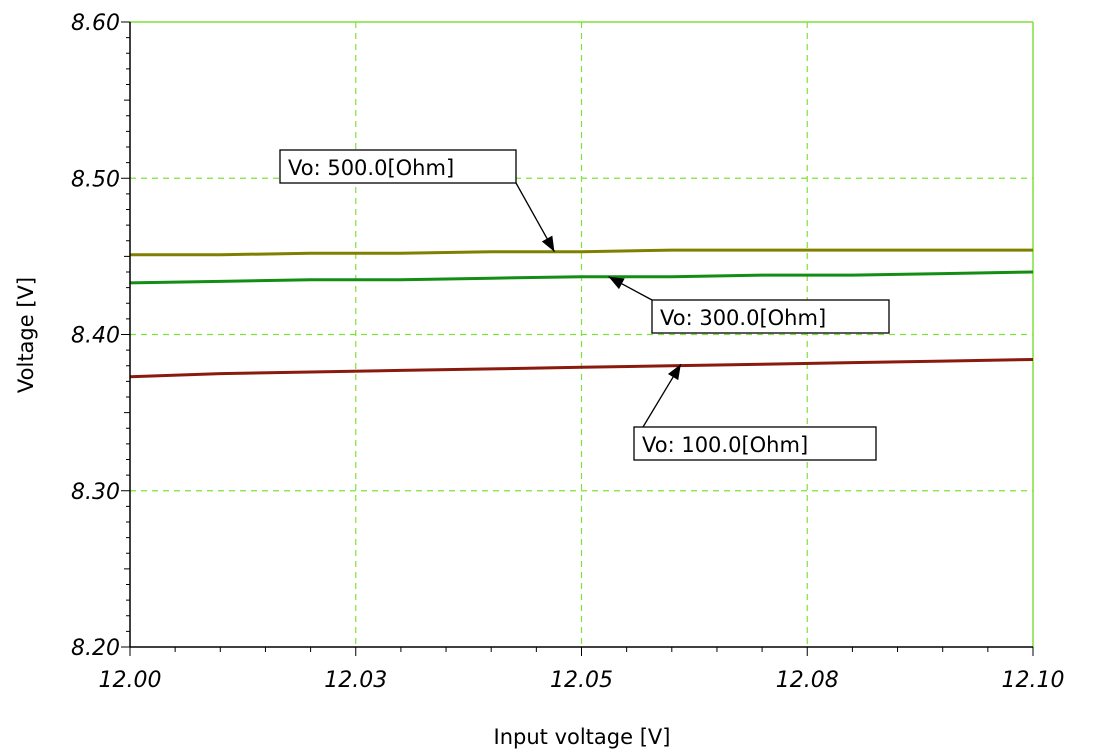  I want to click on x-tick-label: 12.08, so click(807, 680).